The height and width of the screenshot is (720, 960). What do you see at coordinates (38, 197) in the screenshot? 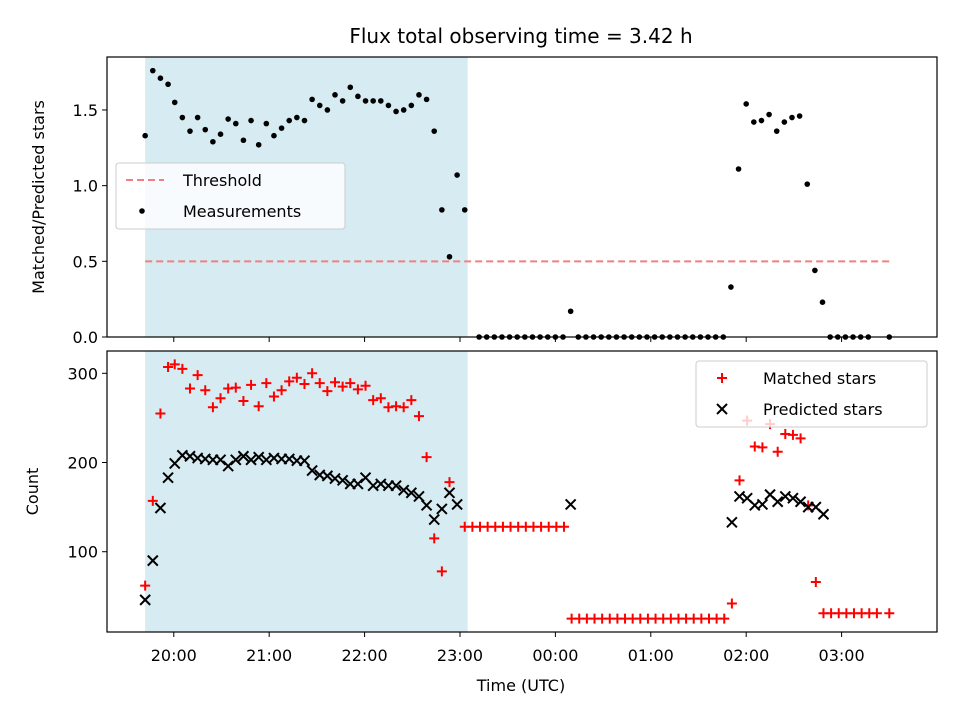
I see `y-axis-label: Matched/Predicted stars` at bounding box center [38, 197].